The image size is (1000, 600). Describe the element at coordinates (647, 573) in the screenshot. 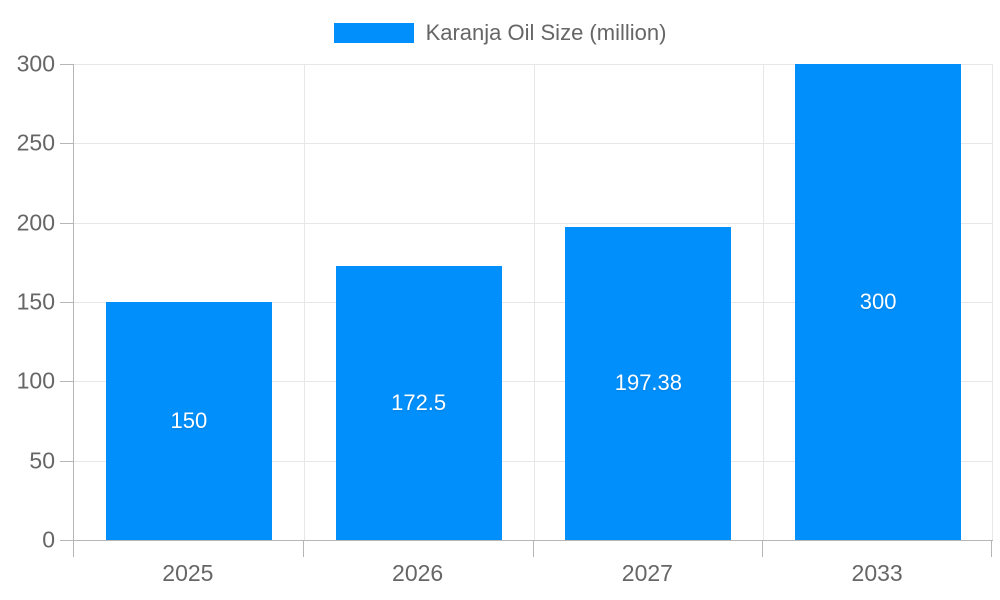

I see `x-axis-label: 2027` at that location.